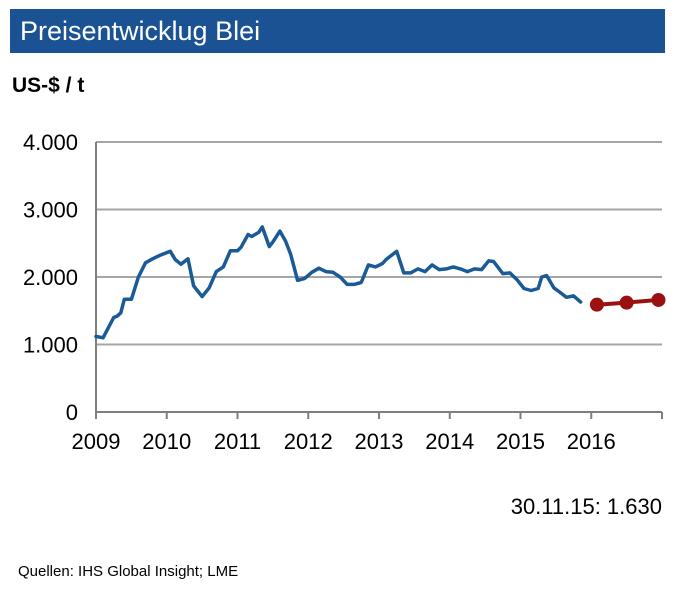 This screenshot has height=590, width=678. I want to click on x-tick-label: 2013, so click(379, 441).